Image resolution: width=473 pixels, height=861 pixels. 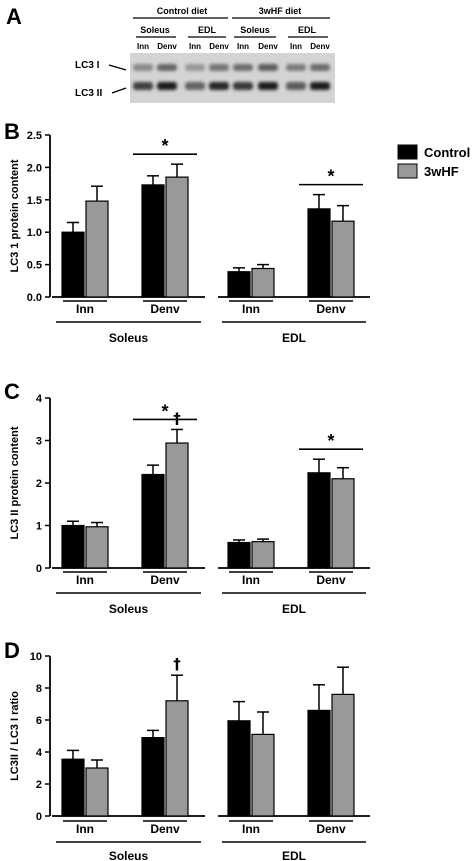 I want to click on blot-lane-labels: Inn Denv Inn Denv Inn Denv Inn Denv, so click(x=233, y=46).